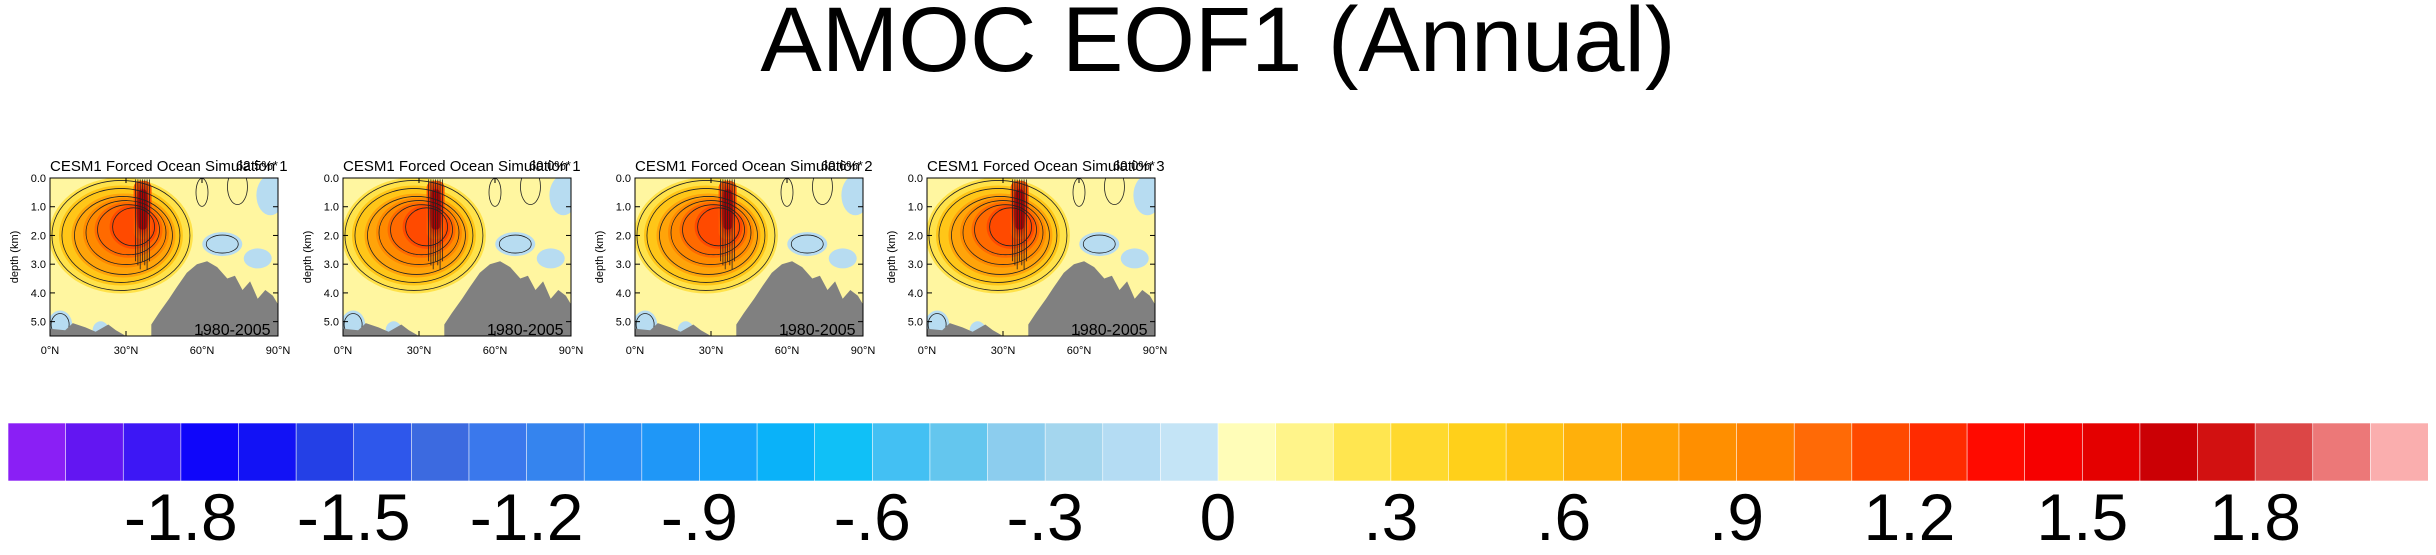  Describe the element at coordinates (1909, 517) in the screenshot. I see `colorbar-label: 1.2` at that location.